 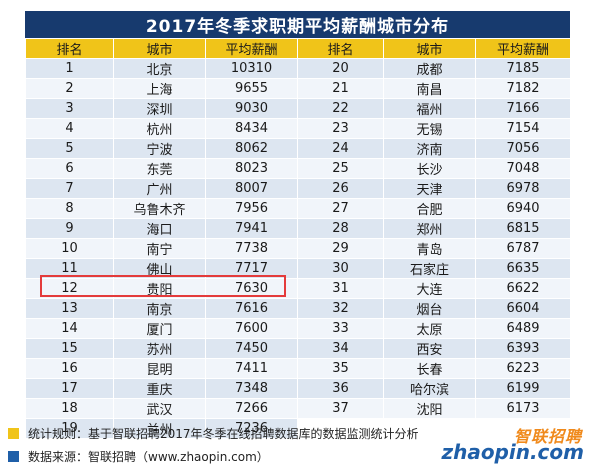 What do you see at coordinates (340, 168) in the screenshot?
I see `cell-rank-2: 25` at bounding box center [340, 168].